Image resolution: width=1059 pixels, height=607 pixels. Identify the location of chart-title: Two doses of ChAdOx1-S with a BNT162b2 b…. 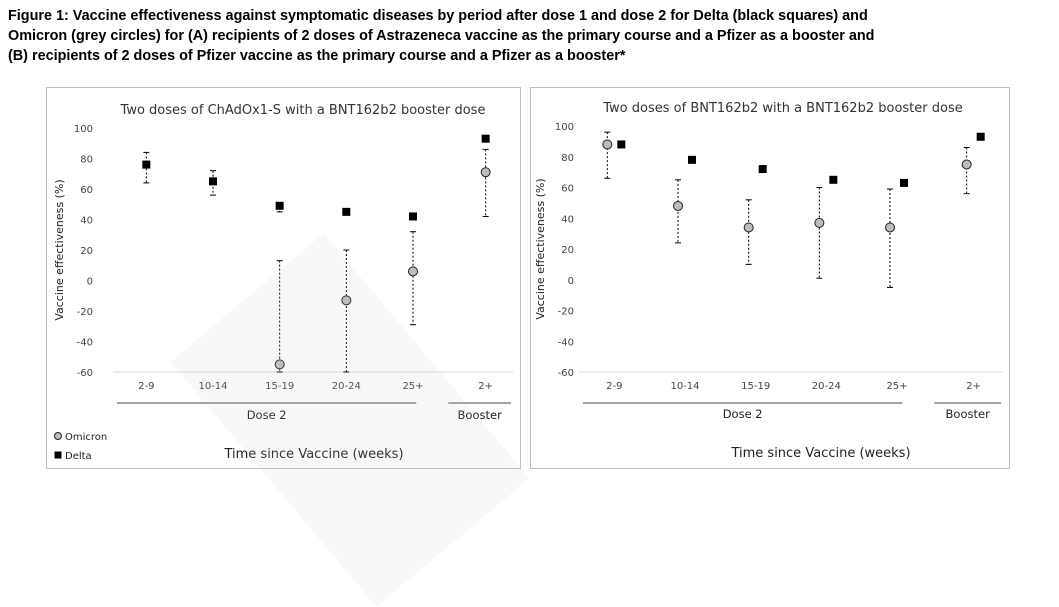
(303, 110).